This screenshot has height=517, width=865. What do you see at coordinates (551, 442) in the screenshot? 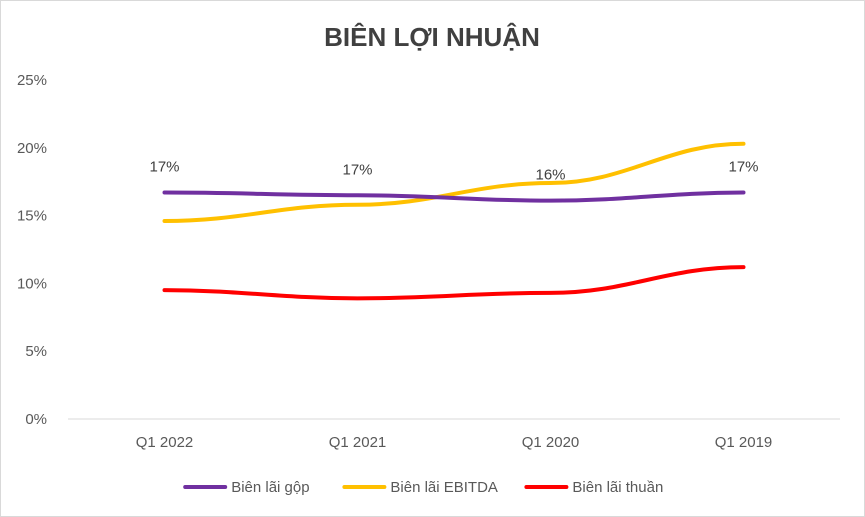
I see `x-tick-label: Q1 2020` at bounding box center [551, 442].